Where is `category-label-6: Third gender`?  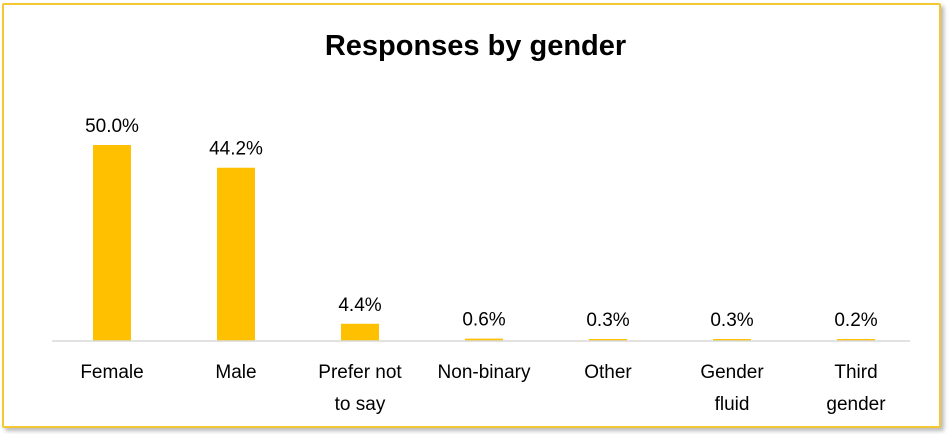 category-label-6: Third gender is located at coordinates (856, 388).